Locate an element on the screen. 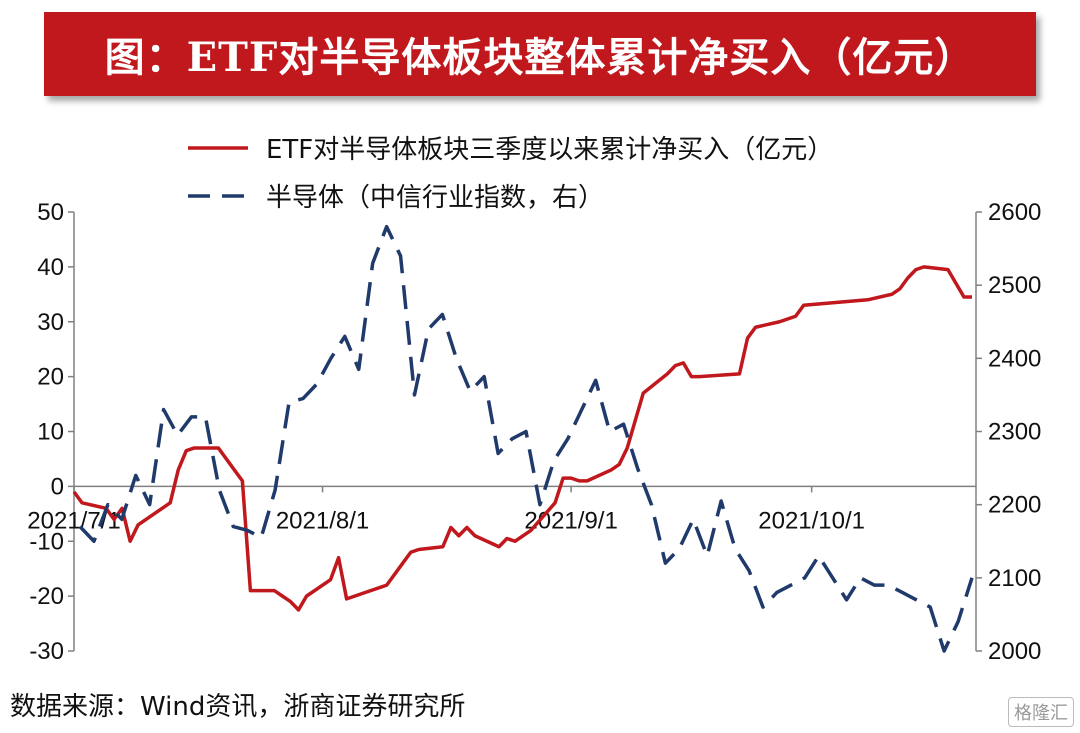  left-tick-label: -10 is located at coordinates (46, 541).